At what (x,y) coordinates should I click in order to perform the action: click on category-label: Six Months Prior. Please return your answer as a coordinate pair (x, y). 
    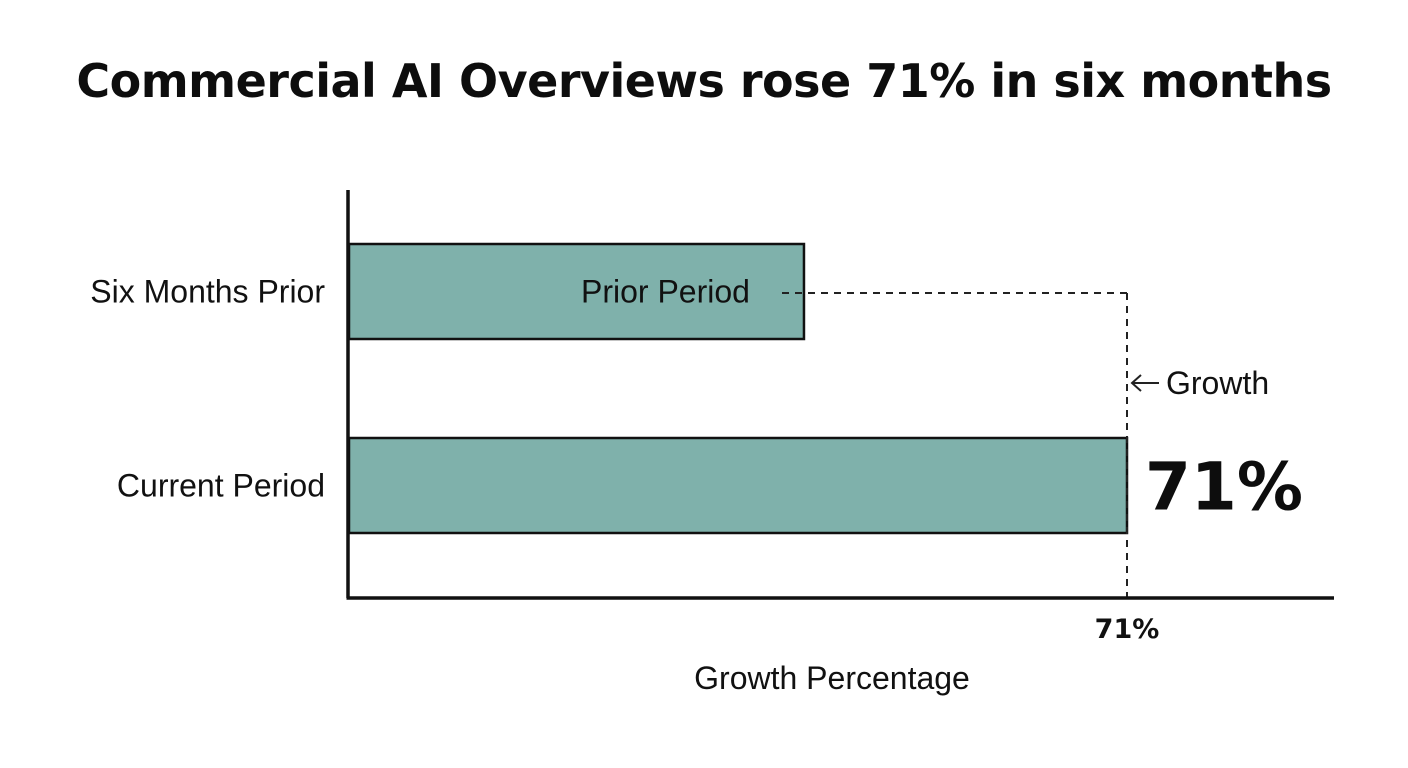
    Looking at the image, I should click on (207, 292).